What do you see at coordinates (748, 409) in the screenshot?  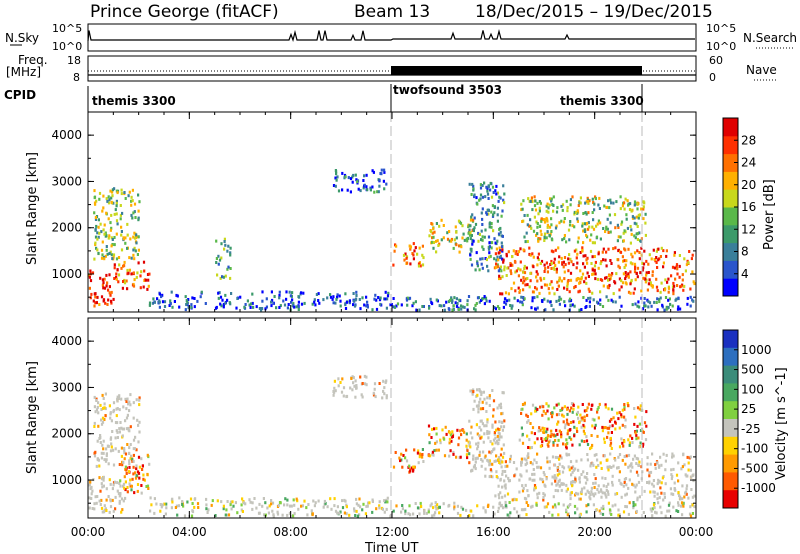 I see `velocity-colorbar-tick: 25` at bounding box center [748, 409].